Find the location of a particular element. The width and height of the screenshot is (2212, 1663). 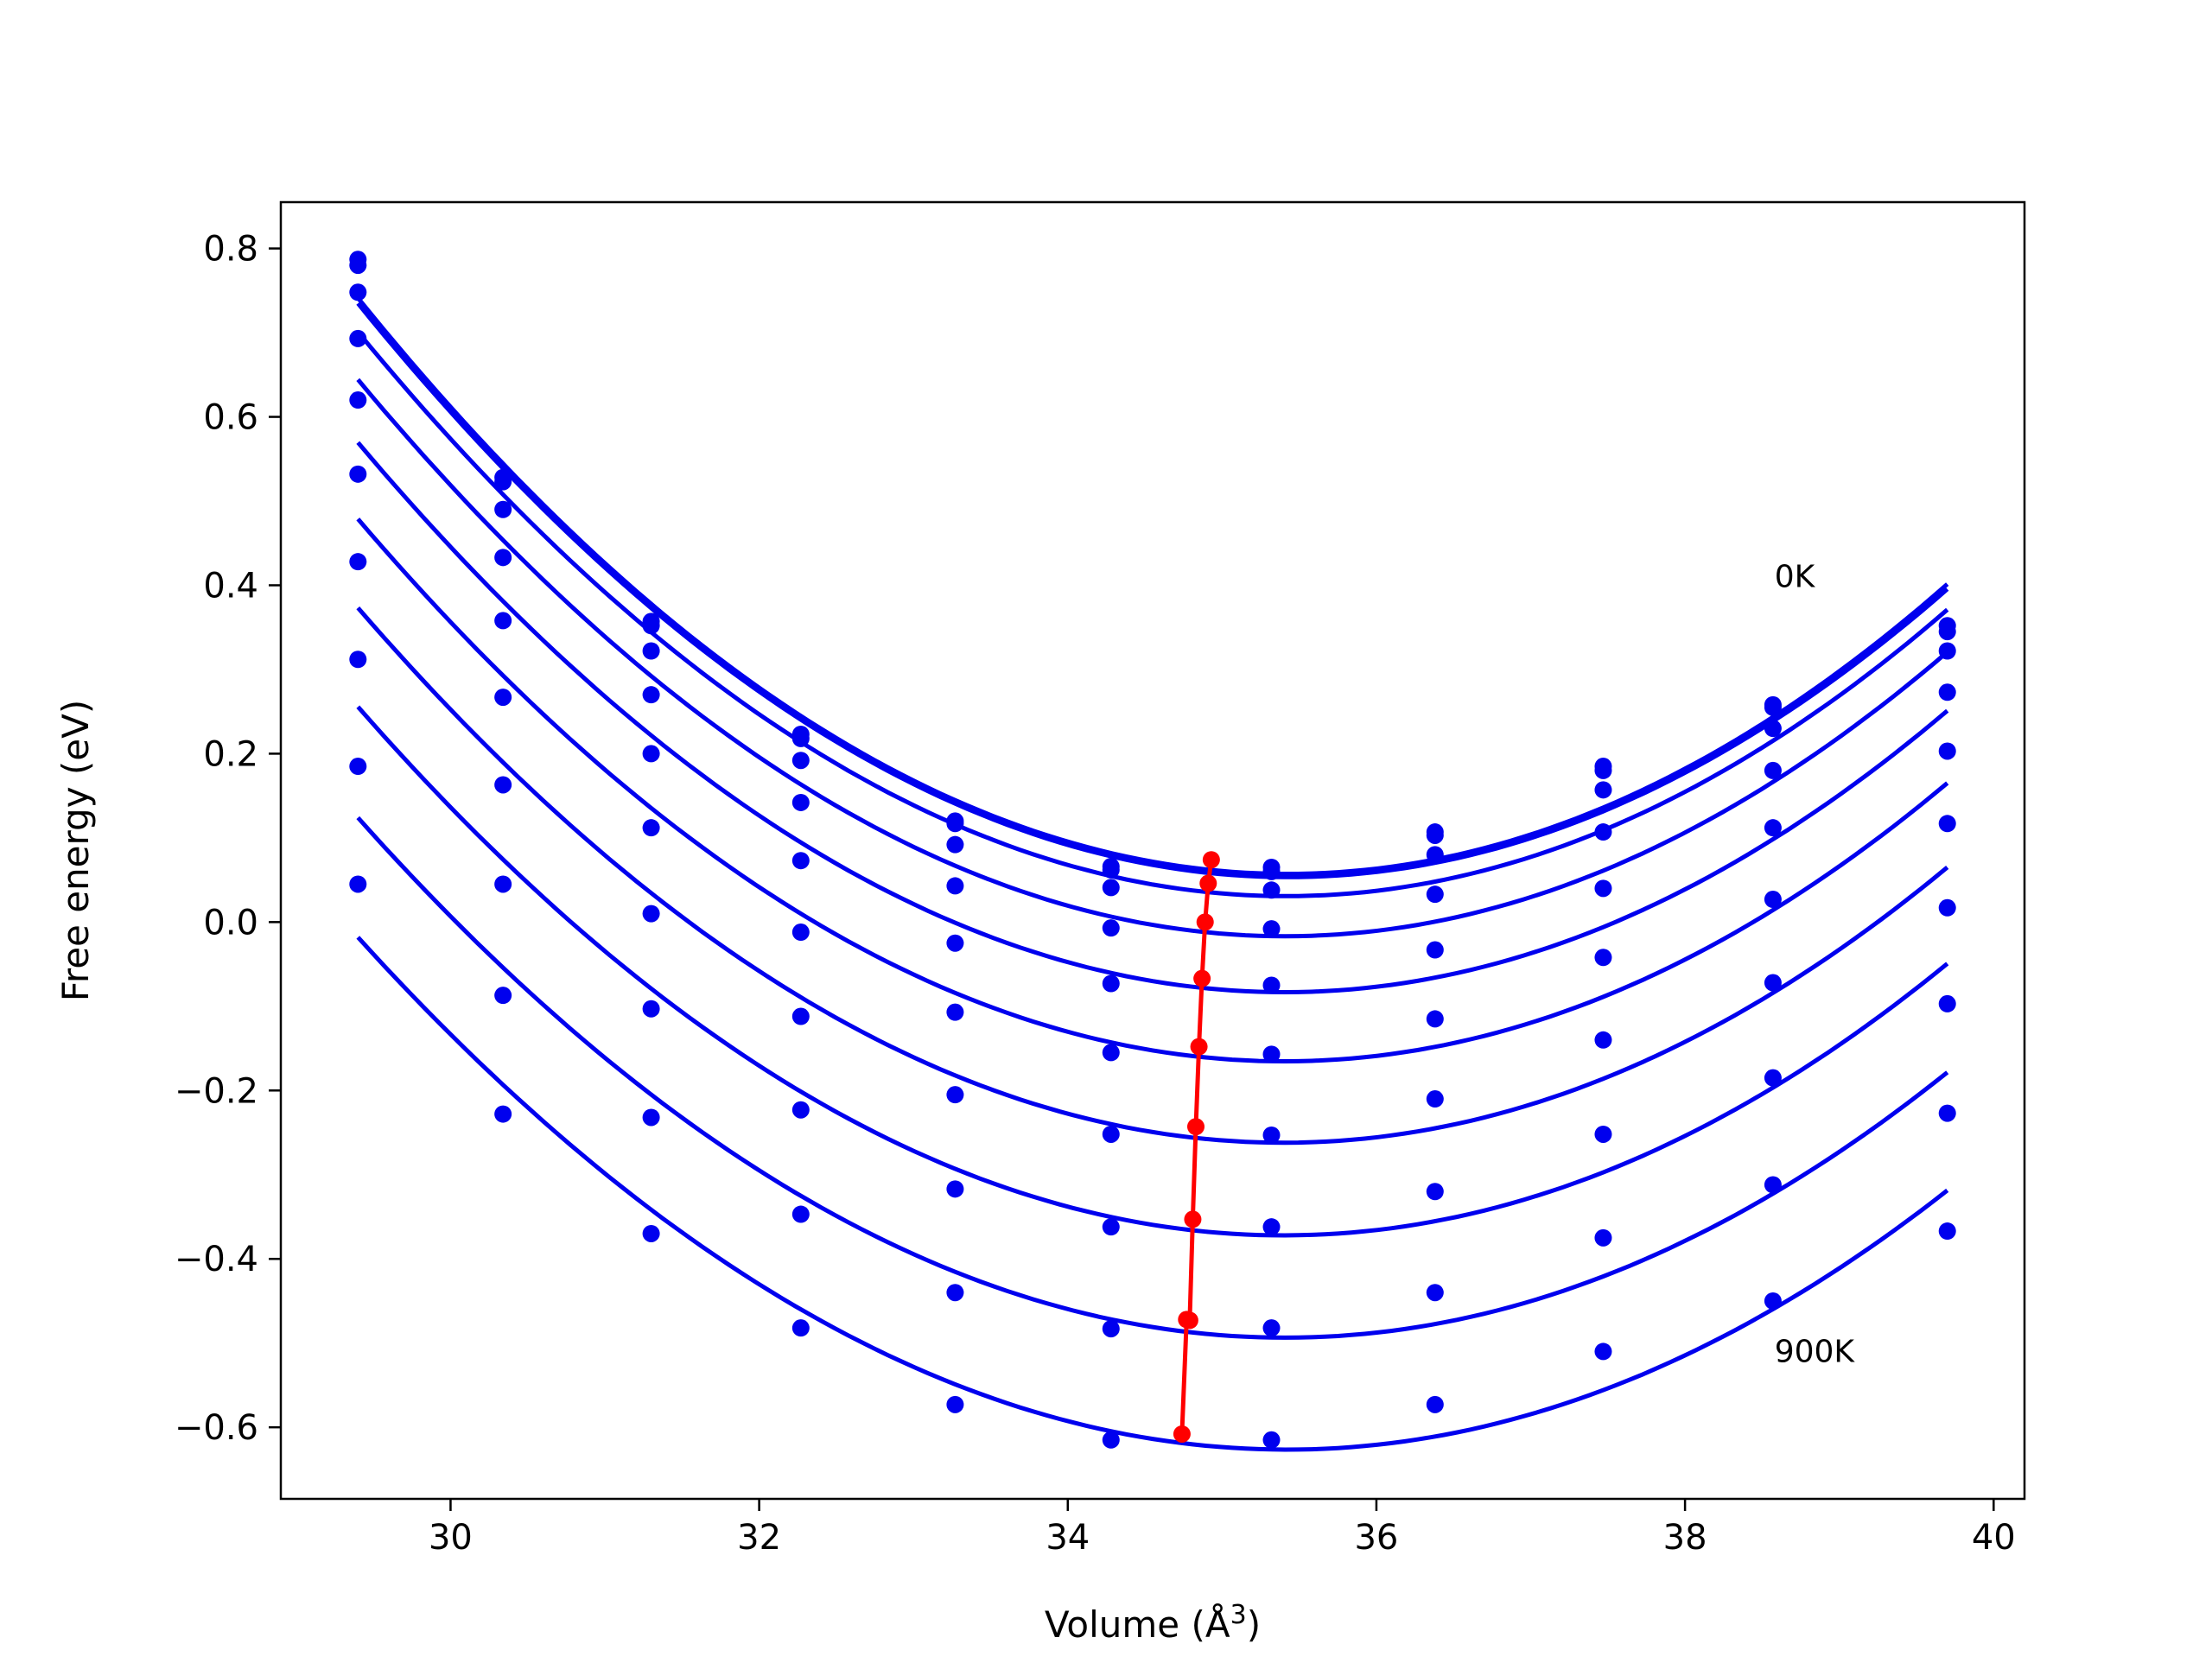

x-tick-label: 32 is located at coordinates (759, 1538).